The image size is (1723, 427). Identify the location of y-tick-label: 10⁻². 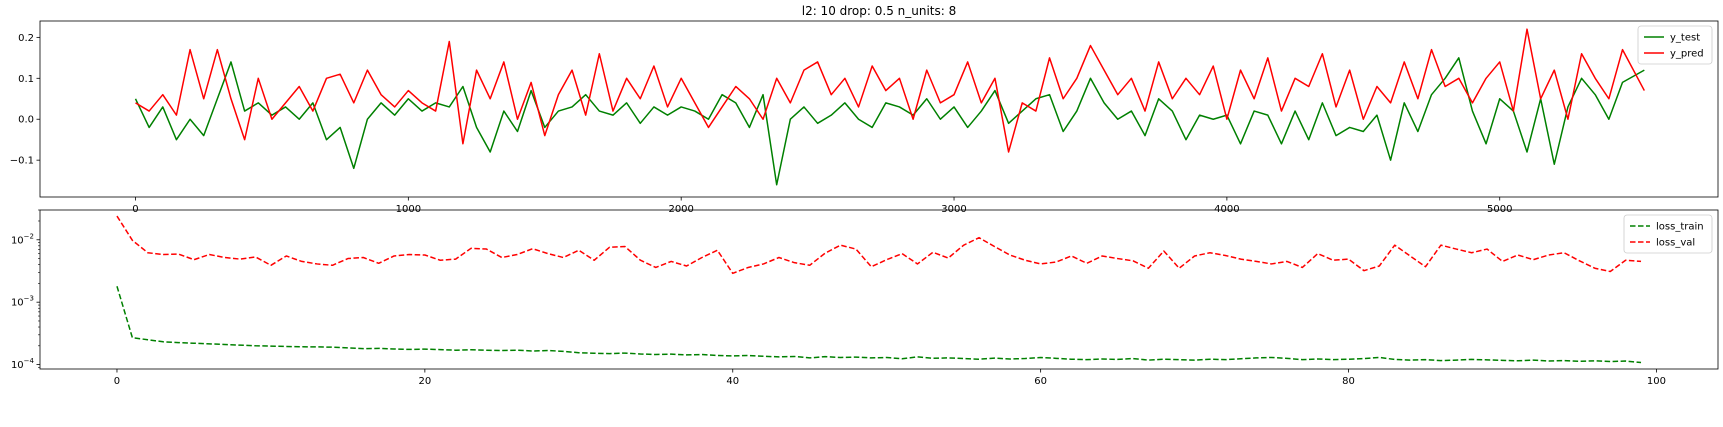
(22, 239).